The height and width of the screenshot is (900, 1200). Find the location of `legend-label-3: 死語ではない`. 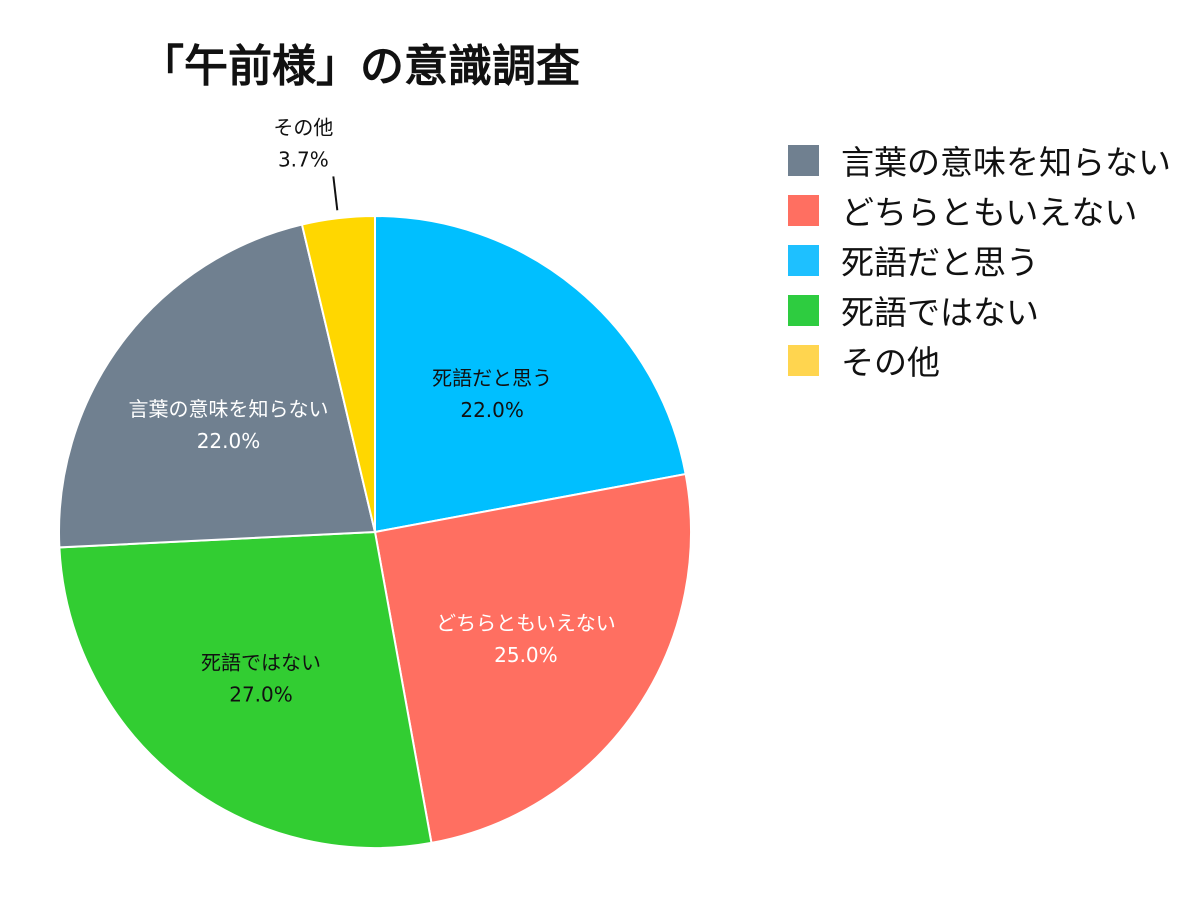

legend-label-3: 死語ではない is located at coordinates (940, 312).